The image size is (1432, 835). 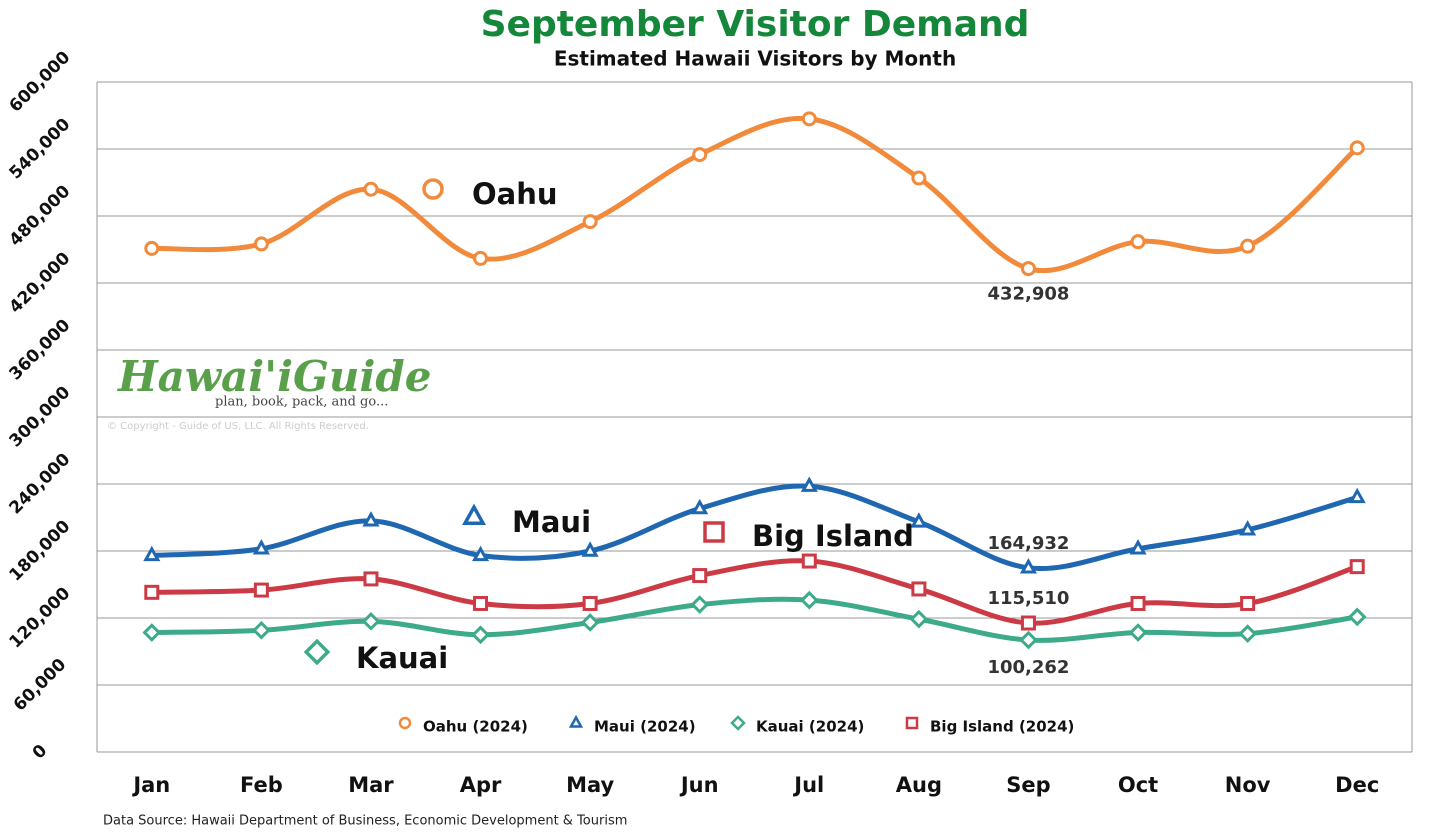 I want to click on watermark-logo: Hawai'iGuide, so click(x=274, y=376).